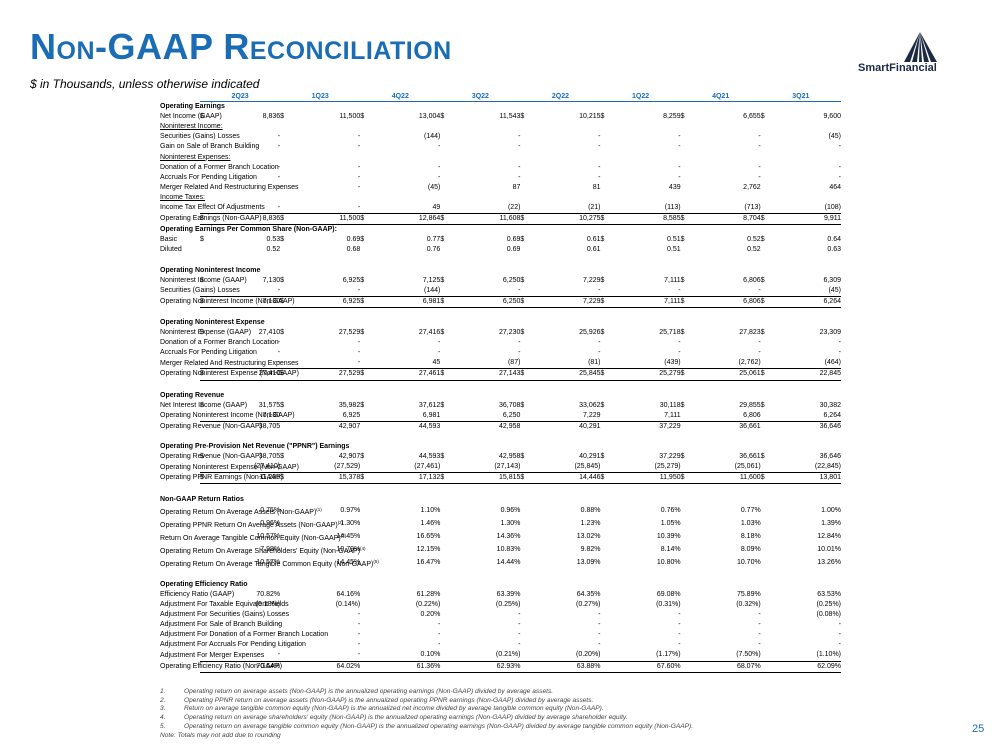 The image size is (999, 750). What do you see at coordinates (500, 396) in the screenshot?
I see `table-row: Operating Revenue` at bounding box center [500, 396].